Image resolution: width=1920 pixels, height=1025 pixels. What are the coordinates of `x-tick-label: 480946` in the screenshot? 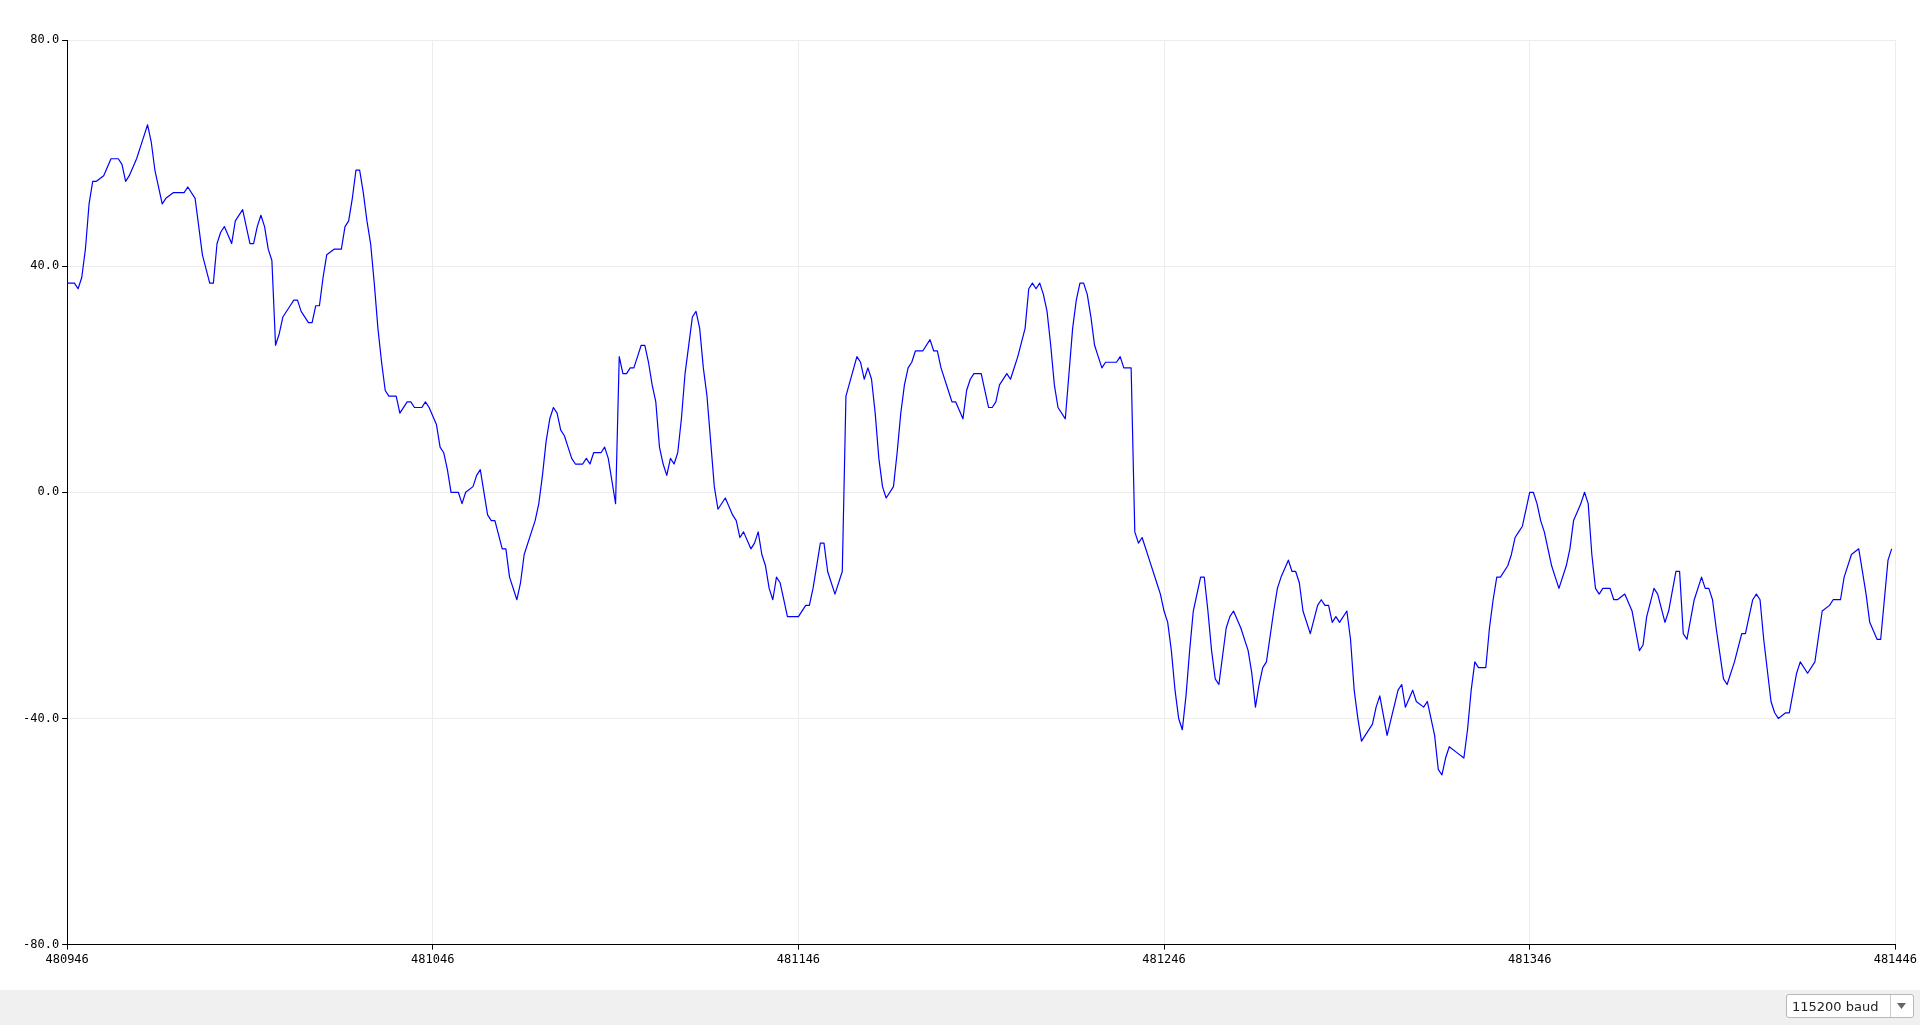 It's located at (67, 958).